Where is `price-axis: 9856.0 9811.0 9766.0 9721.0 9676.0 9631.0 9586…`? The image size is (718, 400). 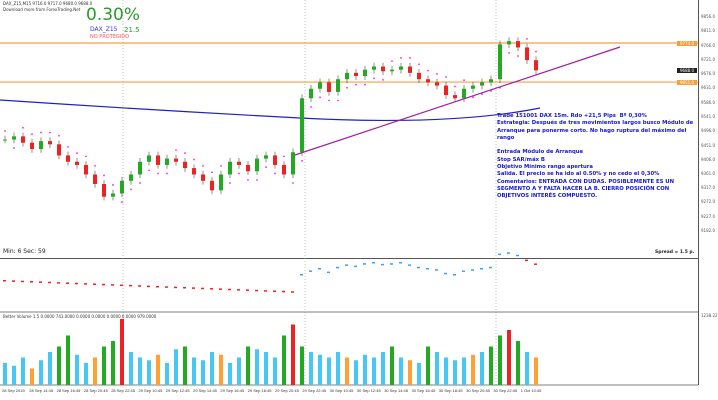 price-axis: 9856.0 9811.0 9766.0 9721.0 9676.0 9631.0 9586… is located at coordinates (708, 192).